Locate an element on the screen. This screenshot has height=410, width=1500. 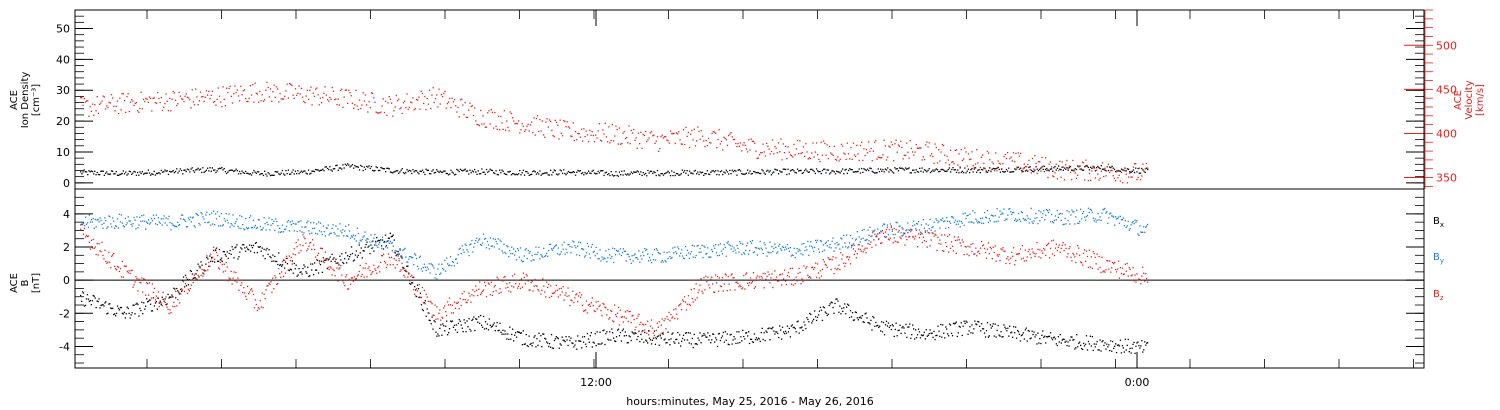
b-tick-label: -2 is located at coordinates (64, 313).